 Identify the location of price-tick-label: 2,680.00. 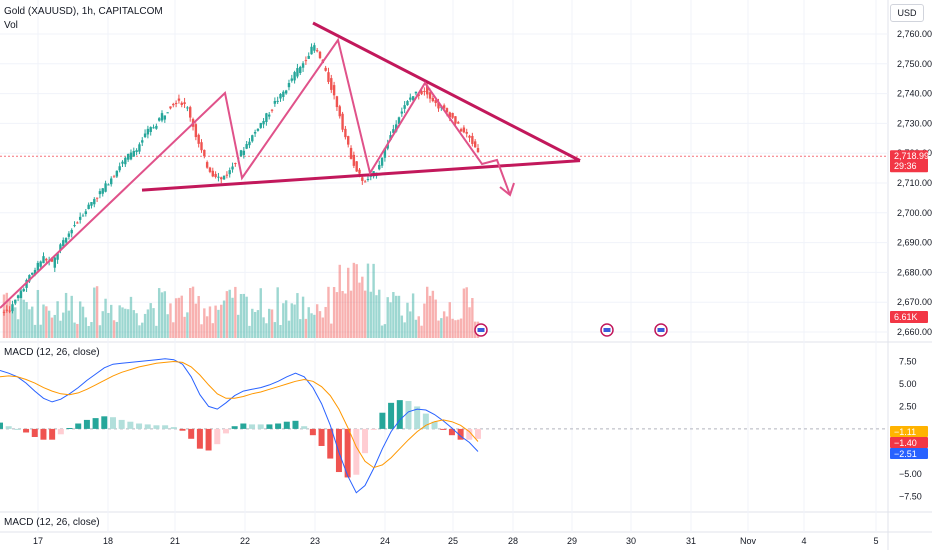
(914, 272).